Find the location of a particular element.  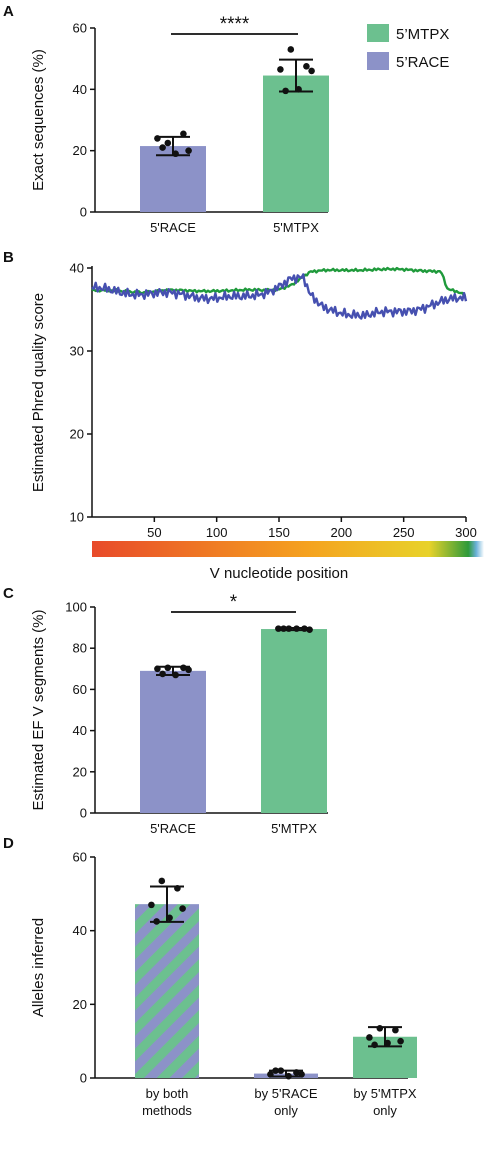

legend-label-mtpx: 5’MTPX is located at coordinates (422, 34).